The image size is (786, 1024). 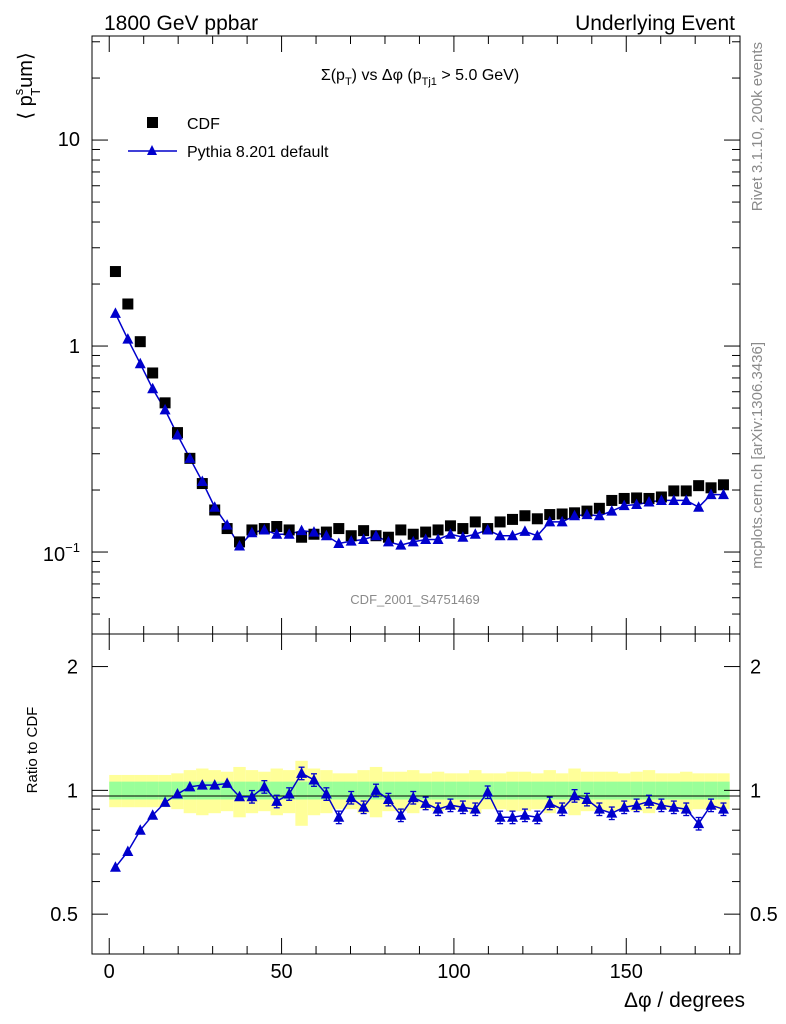 What do you see at coordinates (152, 122) in the screenshot?
I see `legend-marker-cdf` at bounding box center [152, 122].